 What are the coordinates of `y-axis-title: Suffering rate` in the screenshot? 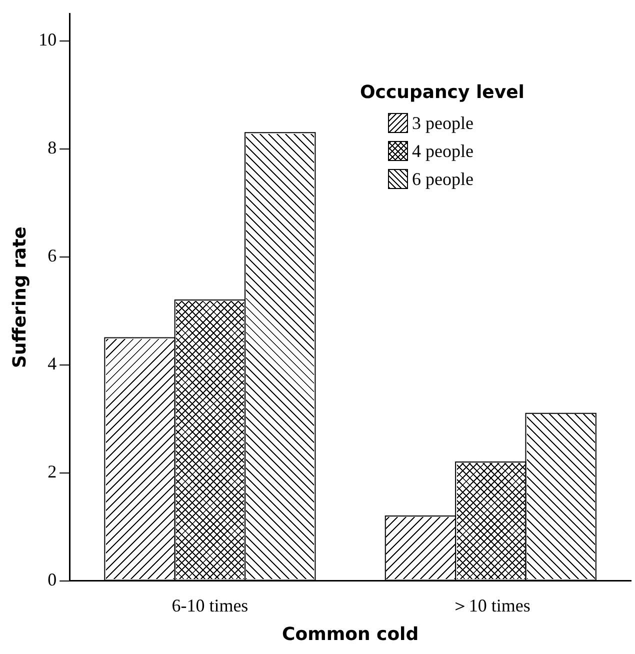 It's located at (19, 297).